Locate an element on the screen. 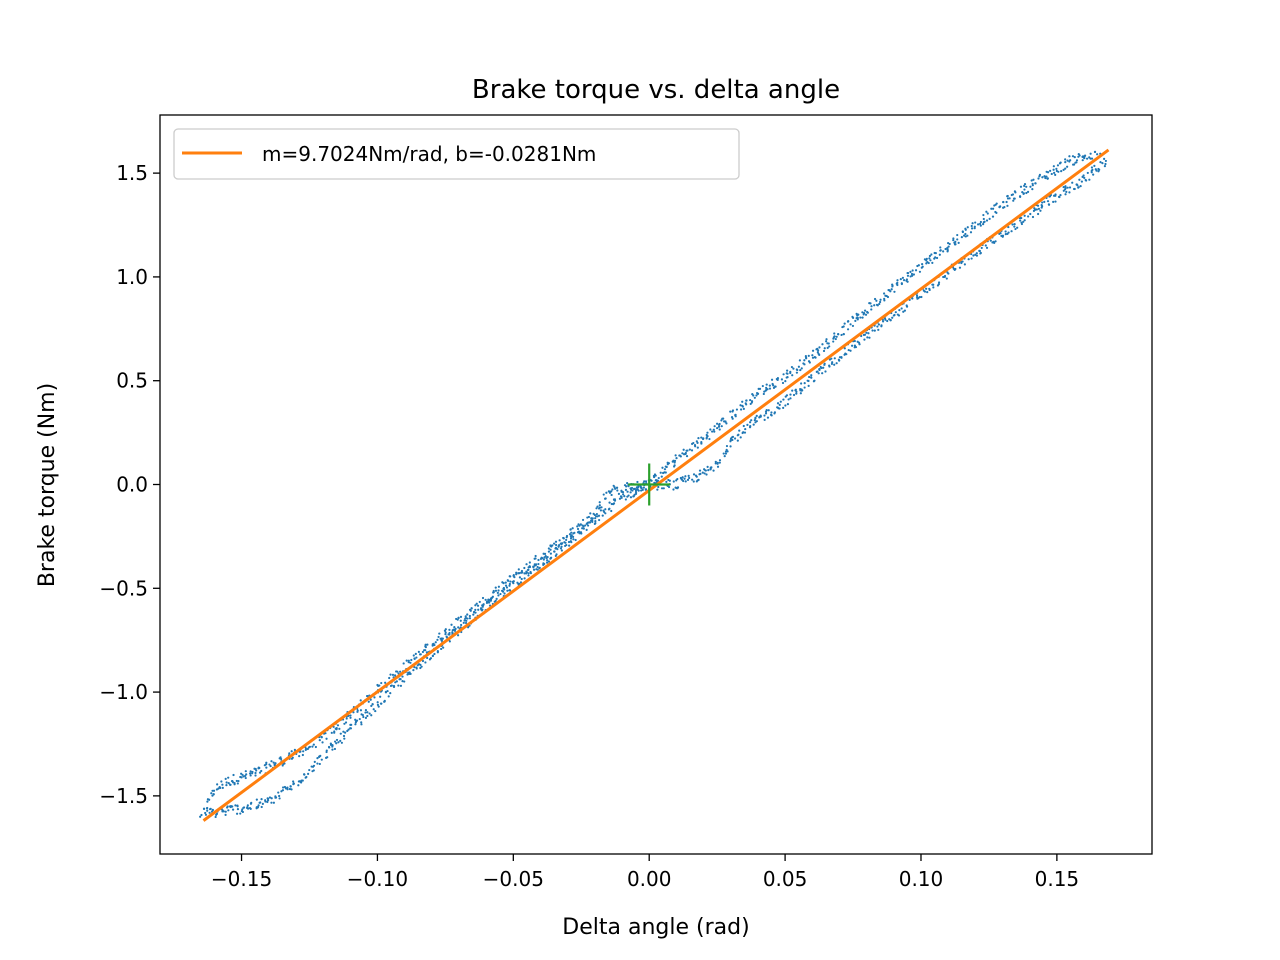  y-tick-label: 0.5 is located at coordinates (132, 381).